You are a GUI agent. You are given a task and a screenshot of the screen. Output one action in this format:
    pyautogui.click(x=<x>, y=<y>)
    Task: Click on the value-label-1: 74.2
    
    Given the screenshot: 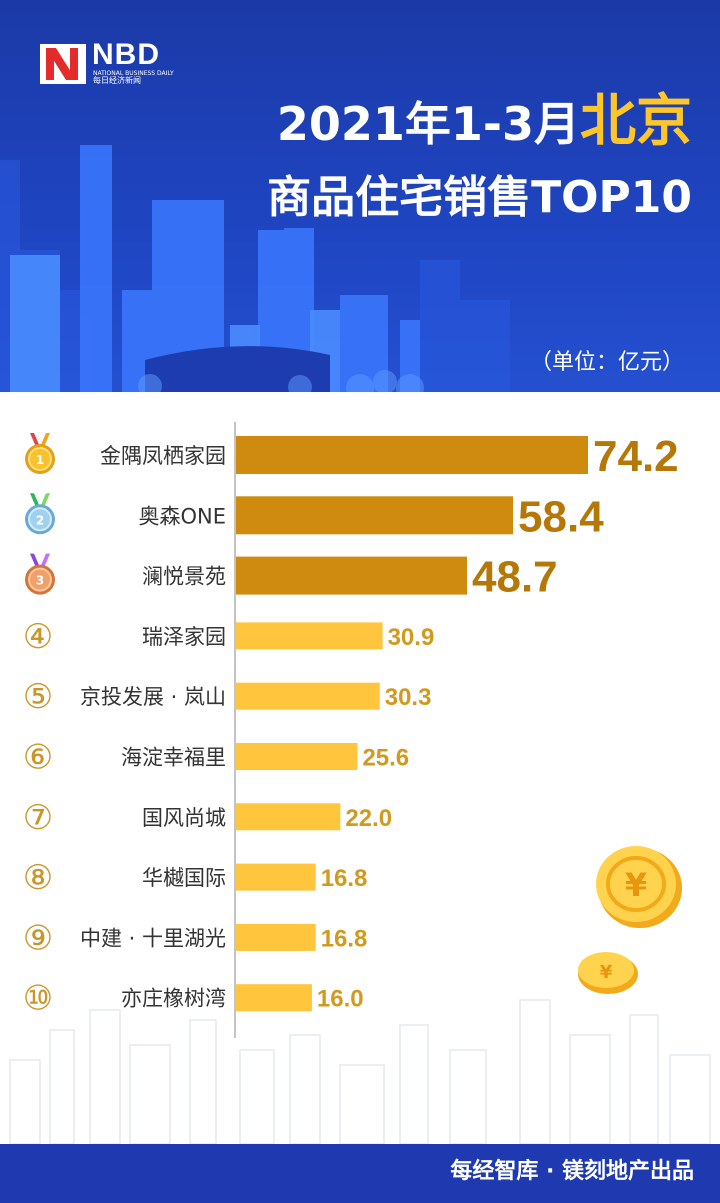 What is the action you would take?
    pyautogui.click(x=636, y=456)
    